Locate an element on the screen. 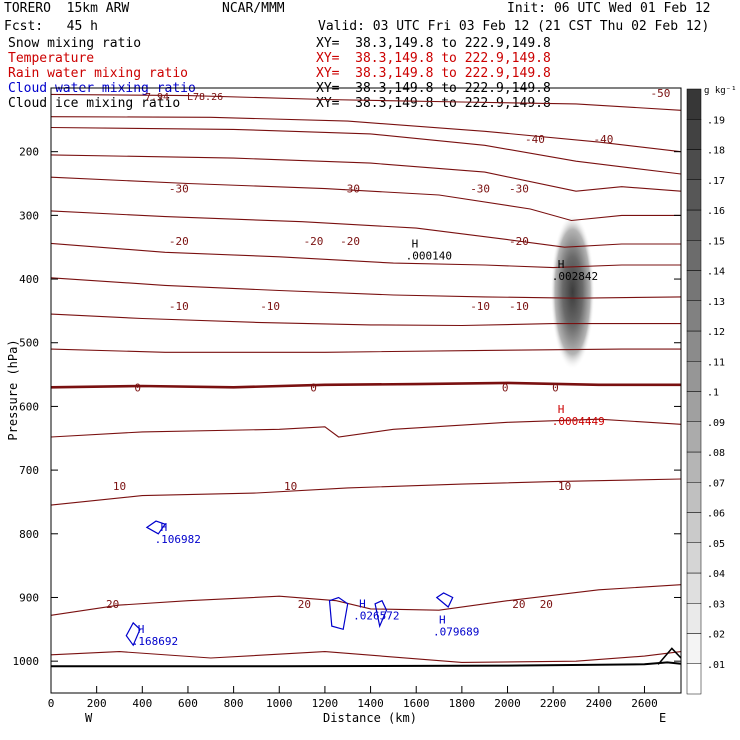  x-tick-label: 1400 is located at coordinates (370, 703).